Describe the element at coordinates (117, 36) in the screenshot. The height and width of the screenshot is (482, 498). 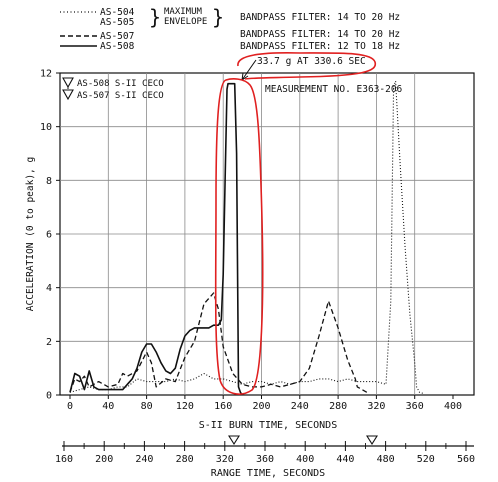
I see `legend-label-as507: AS-507` at that location.